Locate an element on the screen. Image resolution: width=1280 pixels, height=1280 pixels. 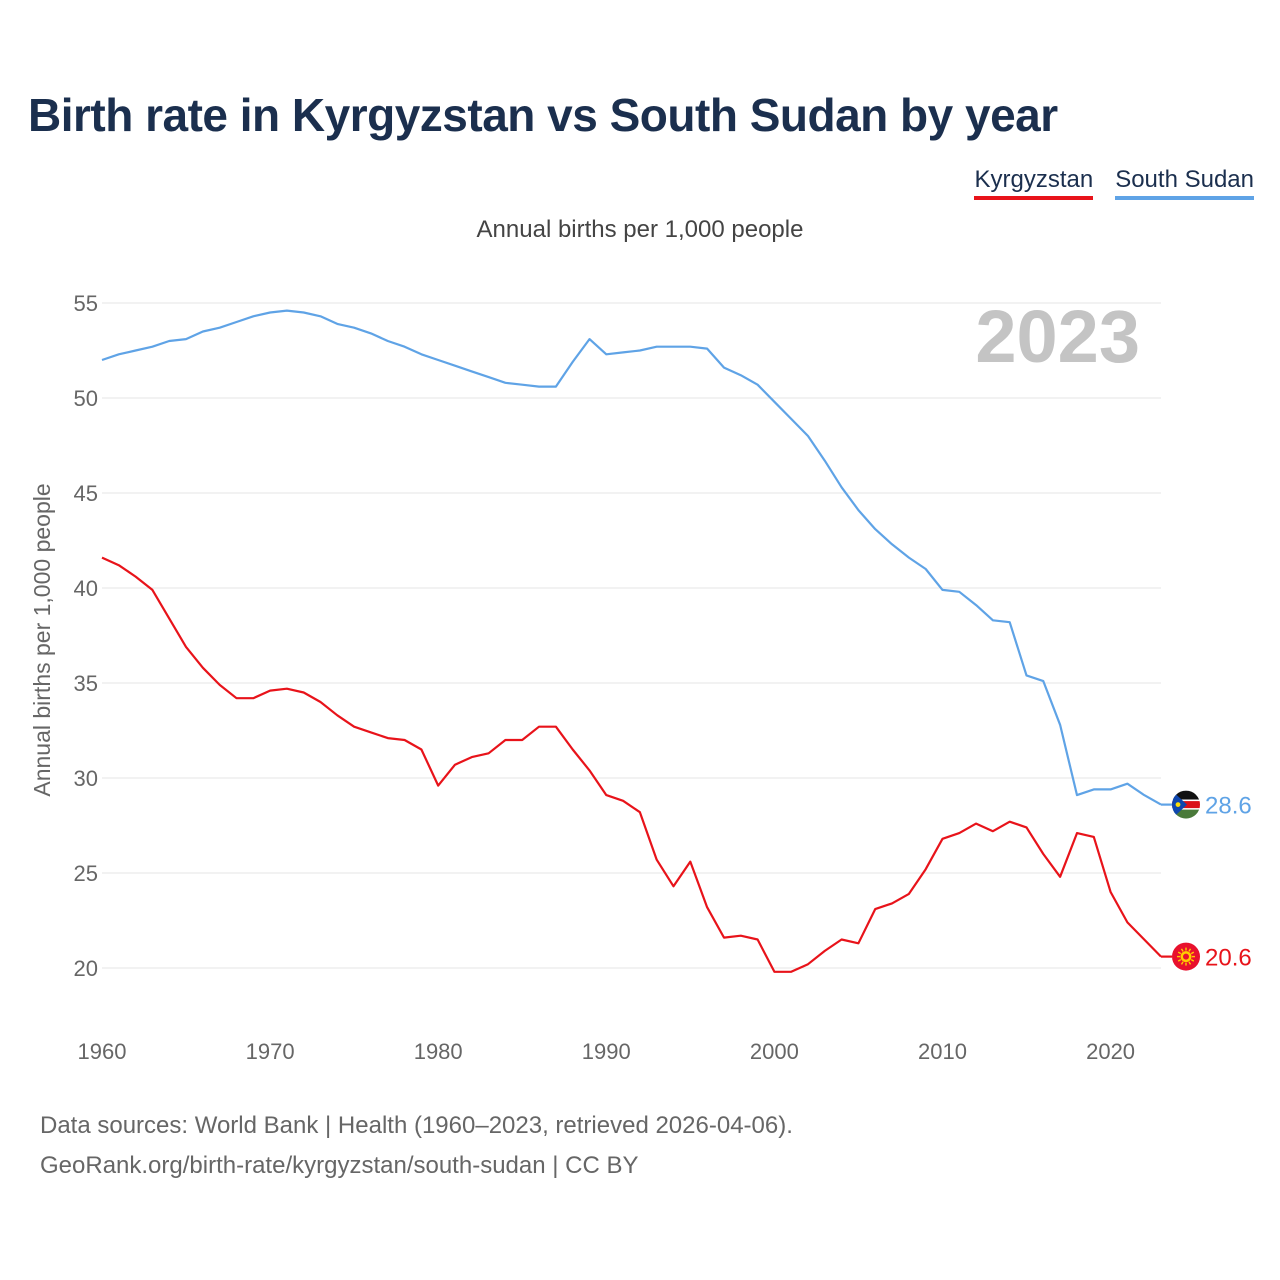
y-tick-label: 25 is located at coordinates (86, 873).